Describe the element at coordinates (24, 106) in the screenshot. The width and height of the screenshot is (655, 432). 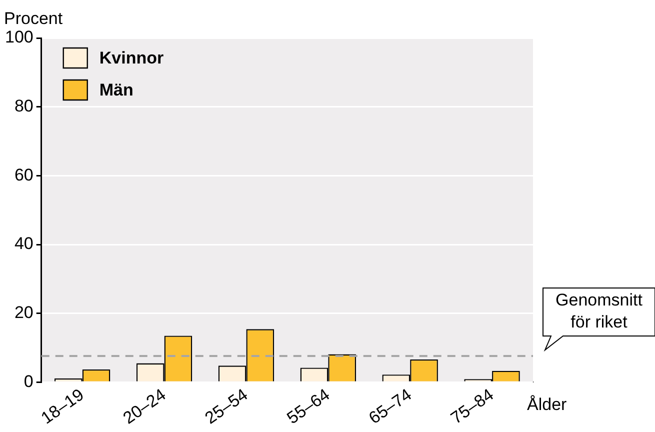
I see `y-tick-label: 80` at that location.